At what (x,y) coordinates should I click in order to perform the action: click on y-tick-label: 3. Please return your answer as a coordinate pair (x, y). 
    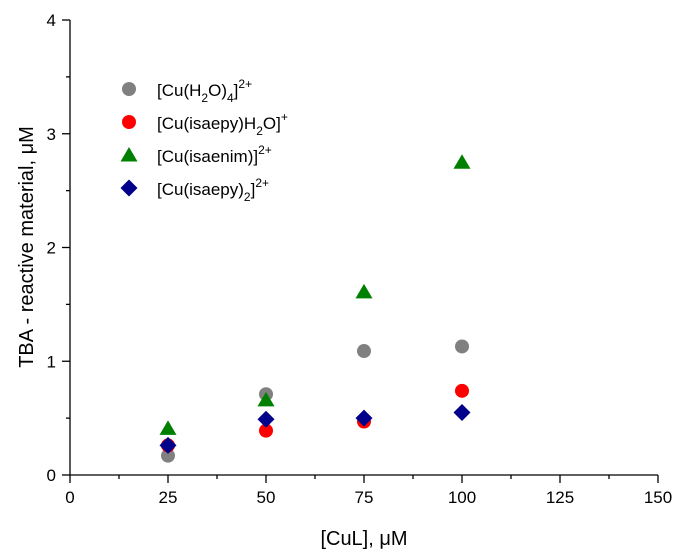
    Looking at the image, I should click on (51, 134).